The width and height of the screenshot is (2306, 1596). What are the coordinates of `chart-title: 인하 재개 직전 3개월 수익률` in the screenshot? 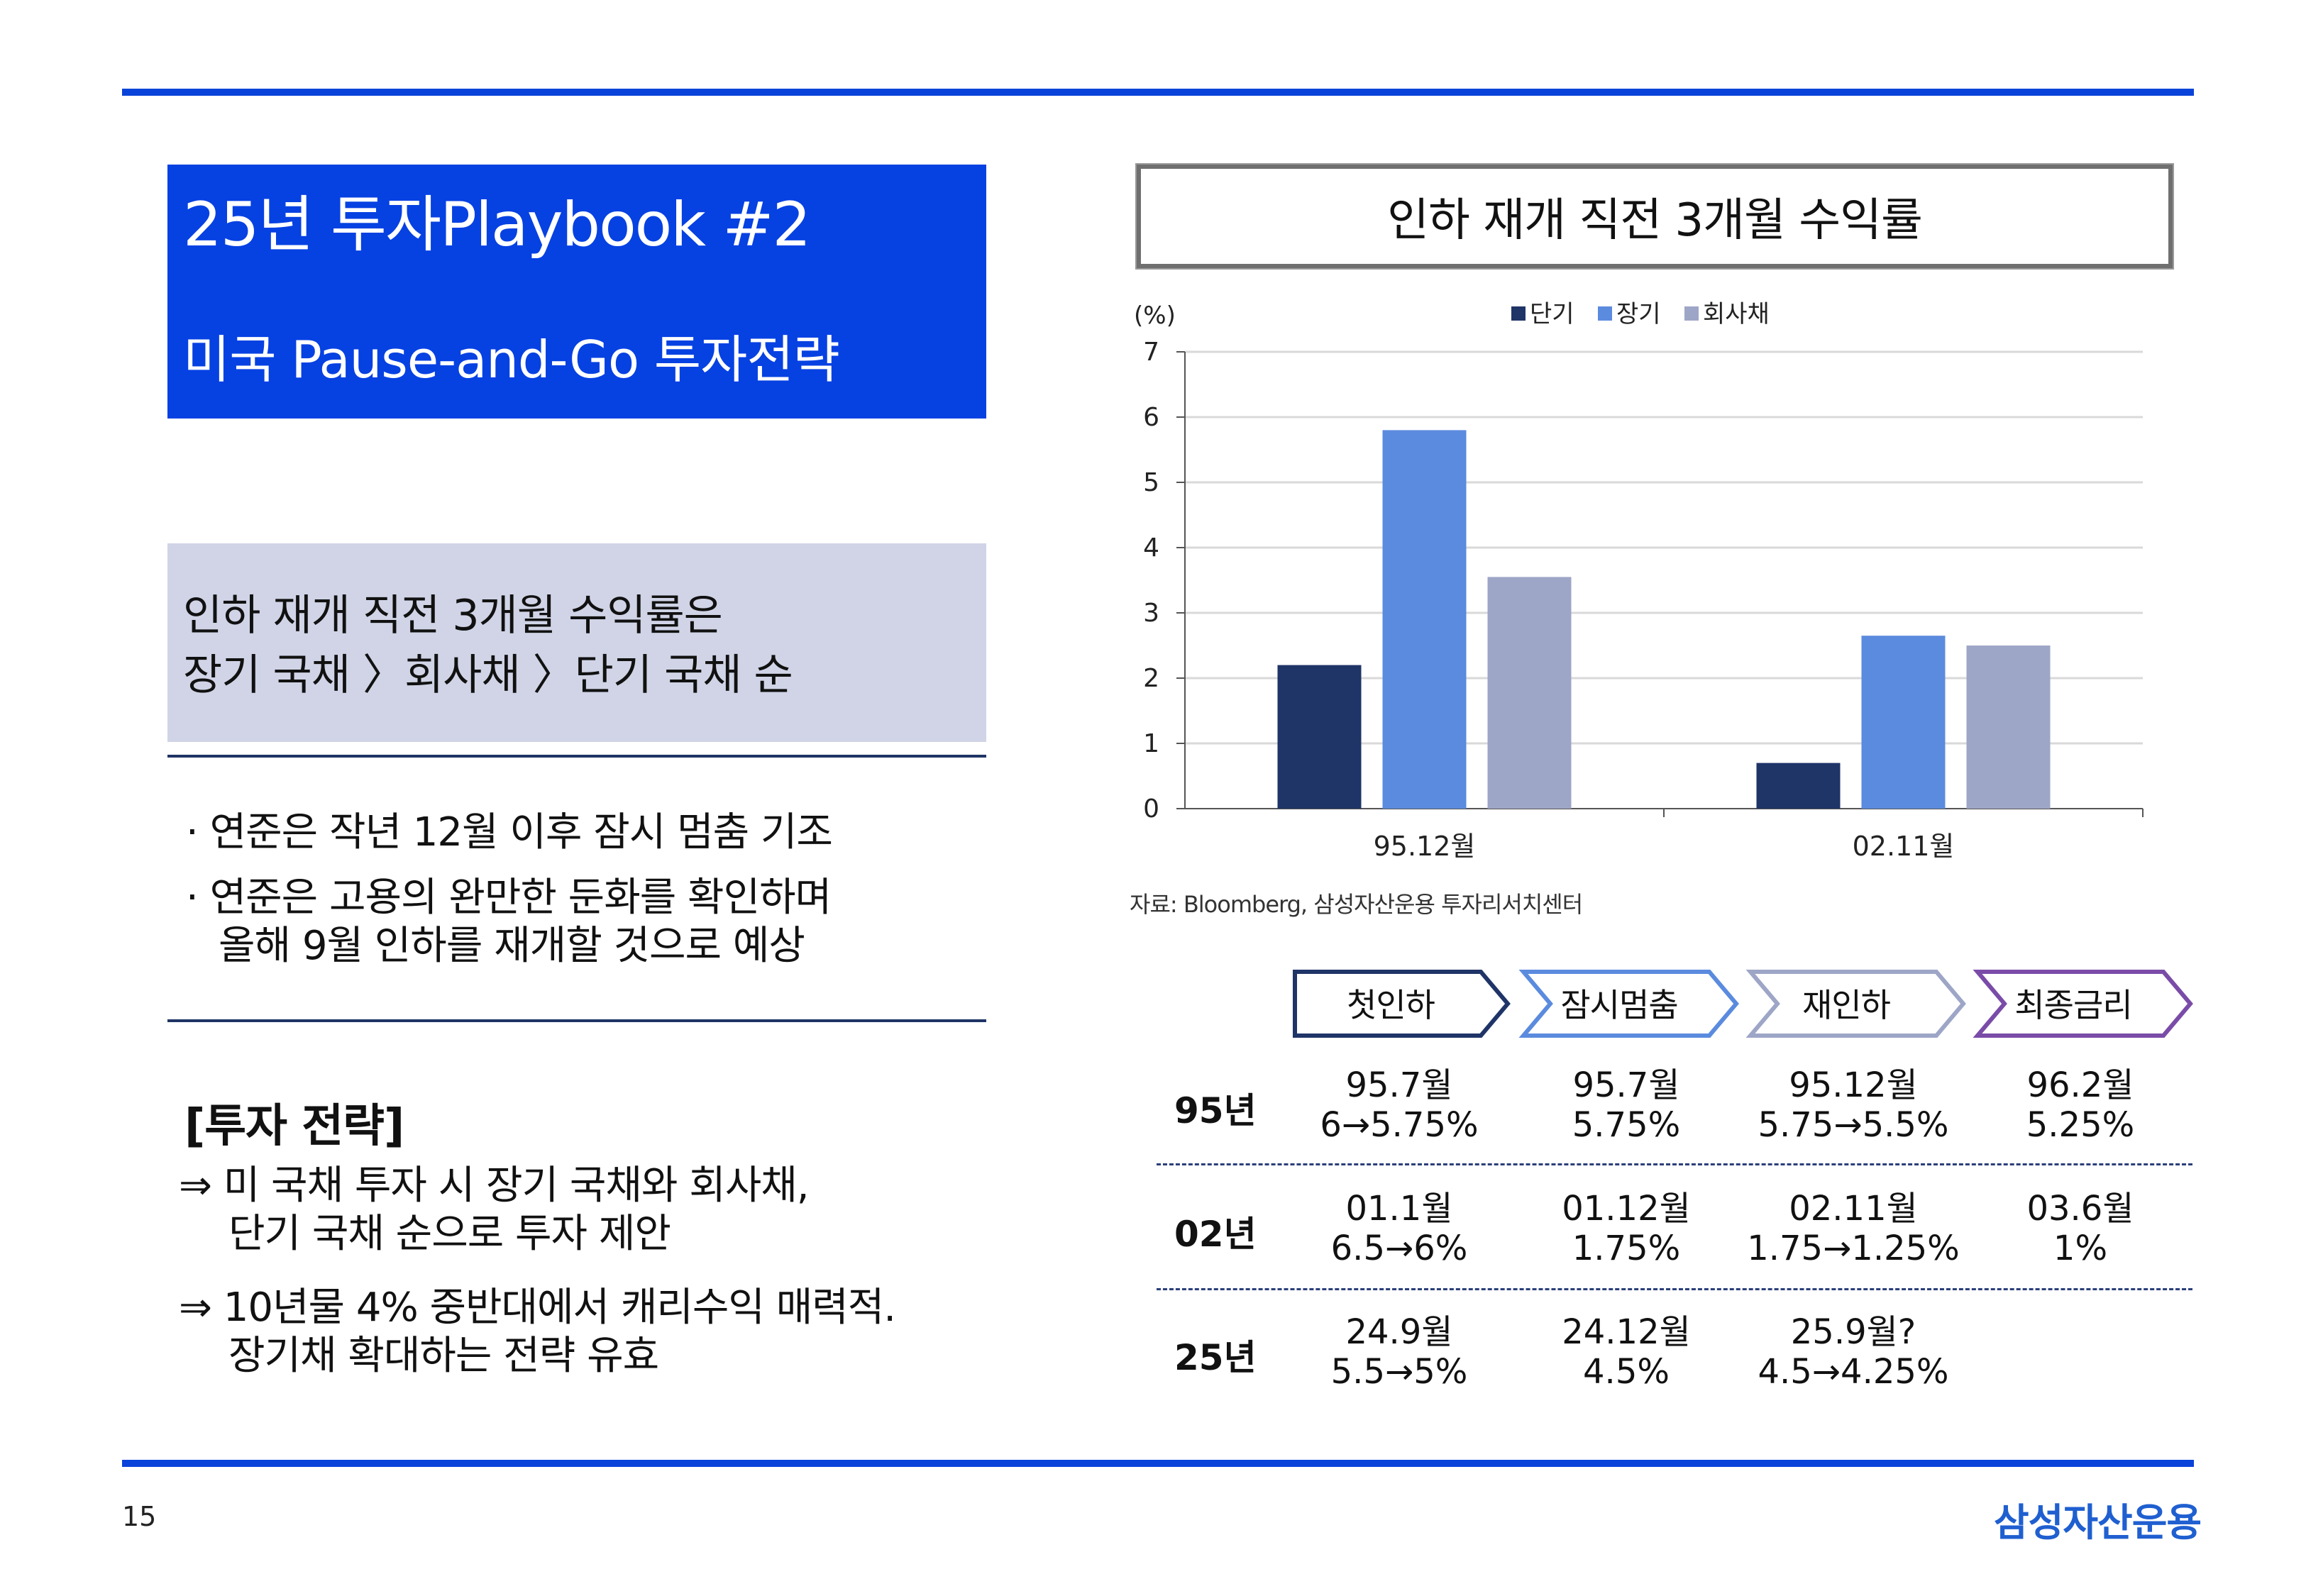 It's located at (1655, 216).